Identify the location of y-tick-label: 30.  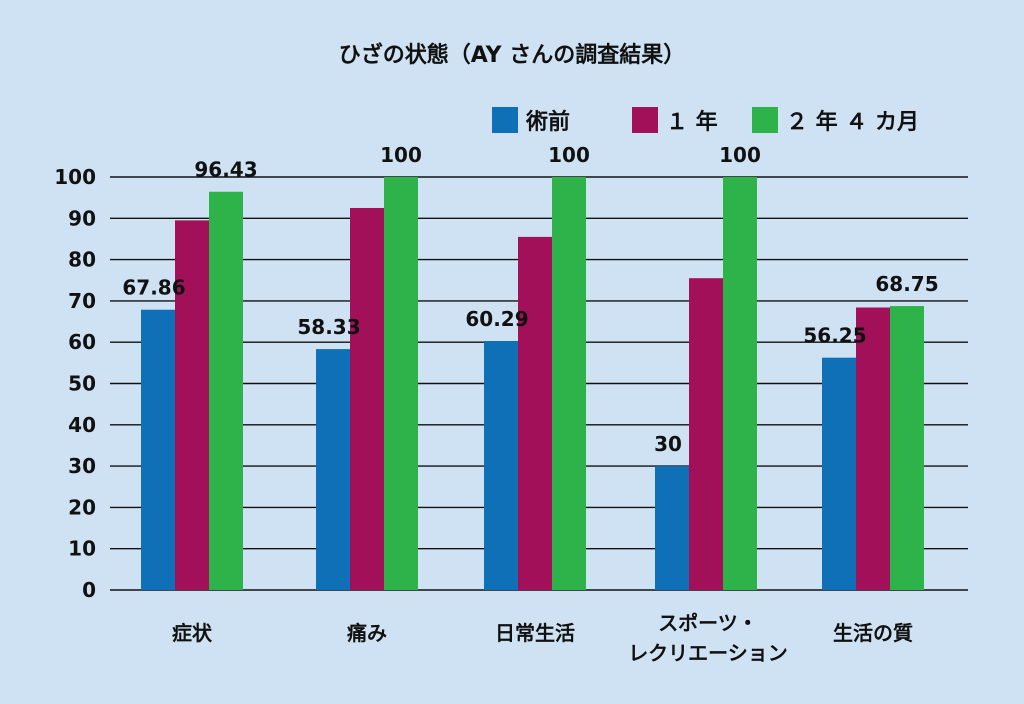
(82, 466).